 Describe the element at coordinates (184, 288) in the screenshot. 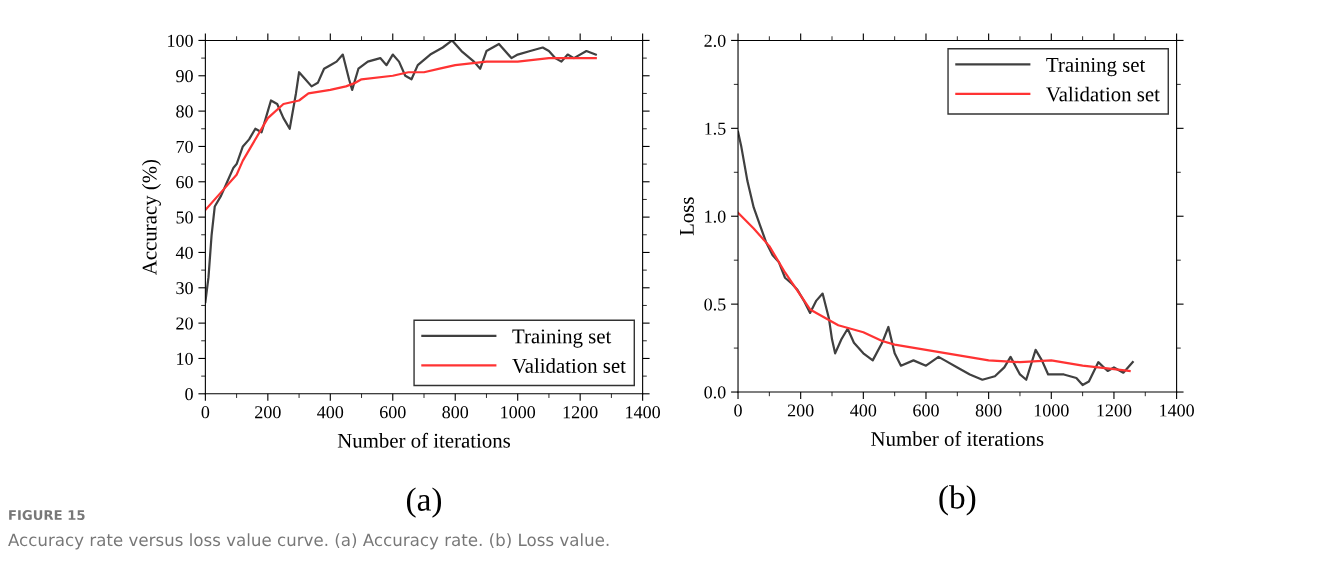

I see `y-tick-label: 30` at that location.